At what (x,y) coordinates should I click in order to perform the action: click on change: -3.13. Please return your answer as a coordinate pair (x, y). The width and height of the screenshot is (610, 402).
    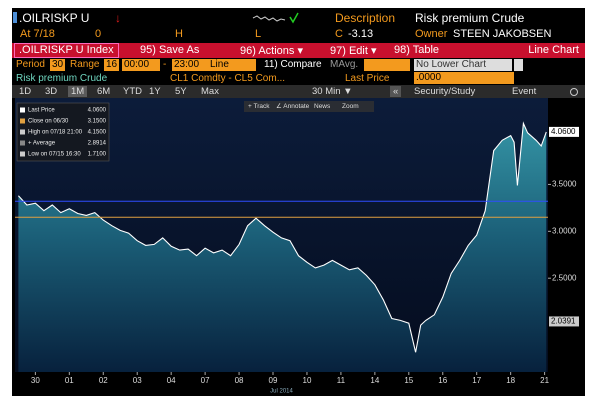
    Looking at the image, I should click on (361, 34).